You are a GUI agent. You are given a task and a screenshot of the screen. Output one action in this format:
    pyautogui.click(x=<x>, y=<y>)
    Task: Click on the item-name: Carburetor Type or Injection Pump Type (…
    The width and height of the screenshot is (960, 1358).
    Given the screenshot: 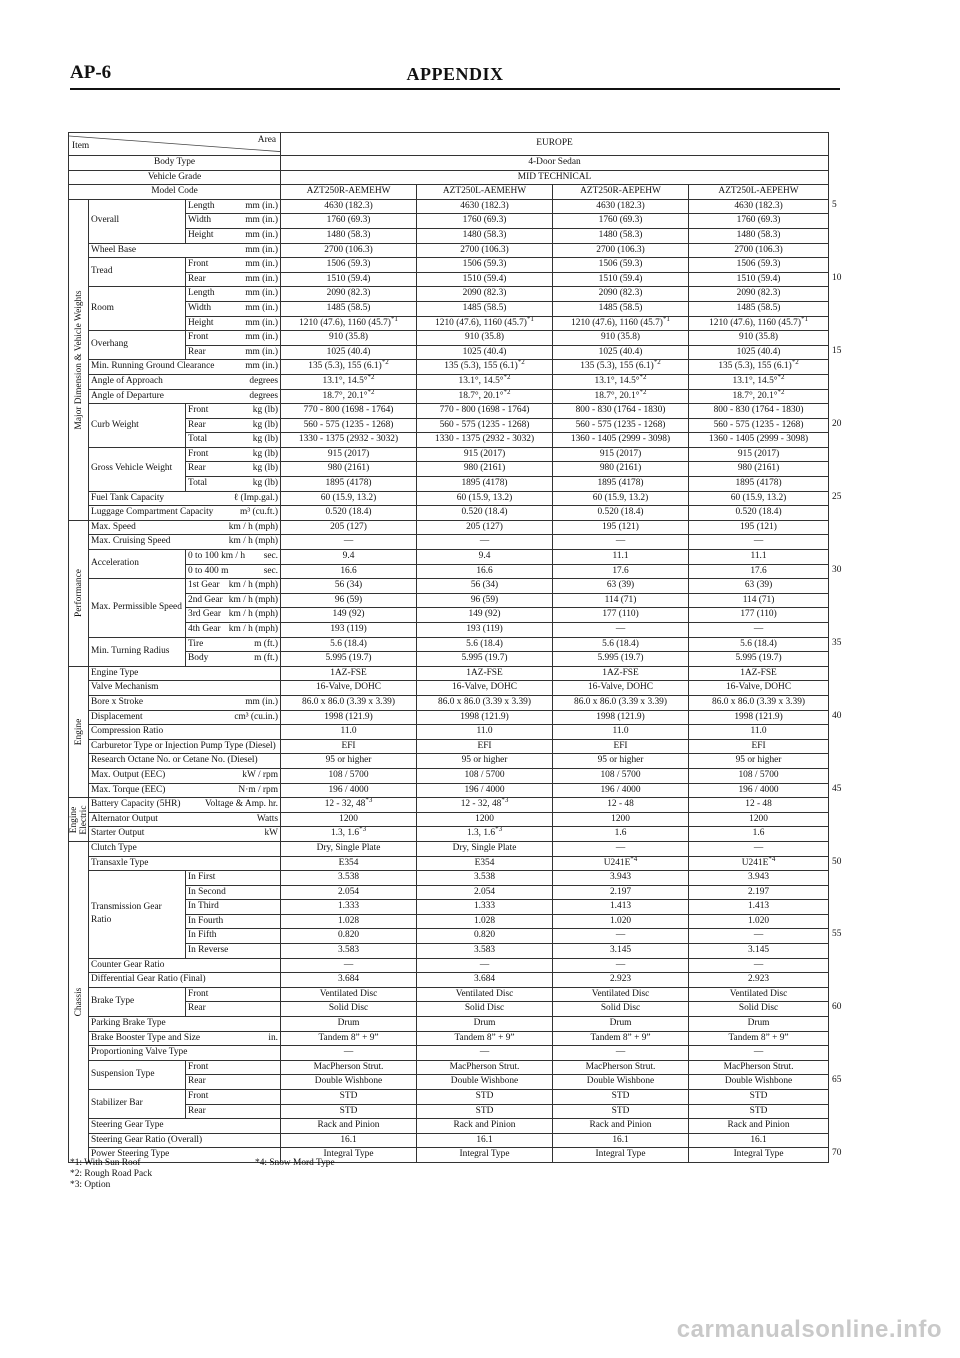 What is the action you would take?
    pyautogui.click(x=183, y=745)
    